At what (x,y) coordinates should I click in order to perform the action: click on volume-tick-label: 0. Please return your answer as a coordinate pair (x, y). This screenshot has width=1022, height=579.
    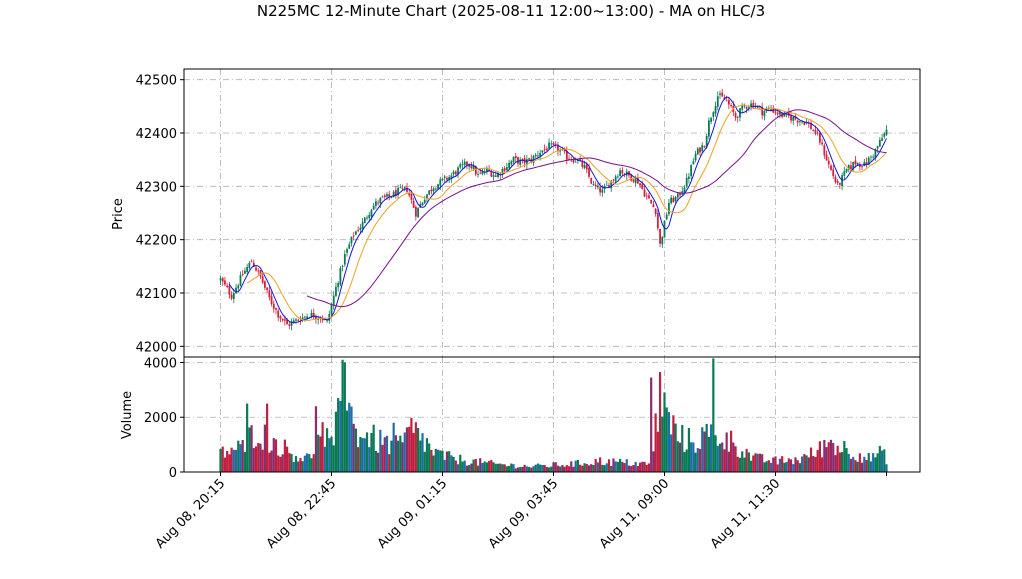
    Looking at the image, I should click on (173, 473).